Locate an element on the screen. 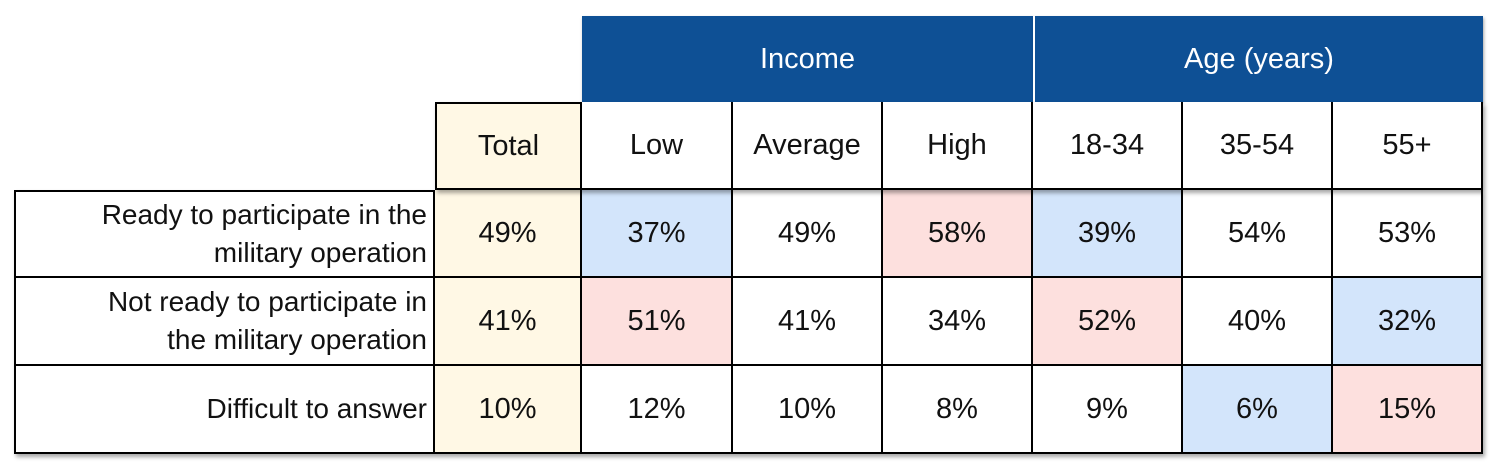  column-header-55--text: 55+ is located at coordinates (1407, 144).